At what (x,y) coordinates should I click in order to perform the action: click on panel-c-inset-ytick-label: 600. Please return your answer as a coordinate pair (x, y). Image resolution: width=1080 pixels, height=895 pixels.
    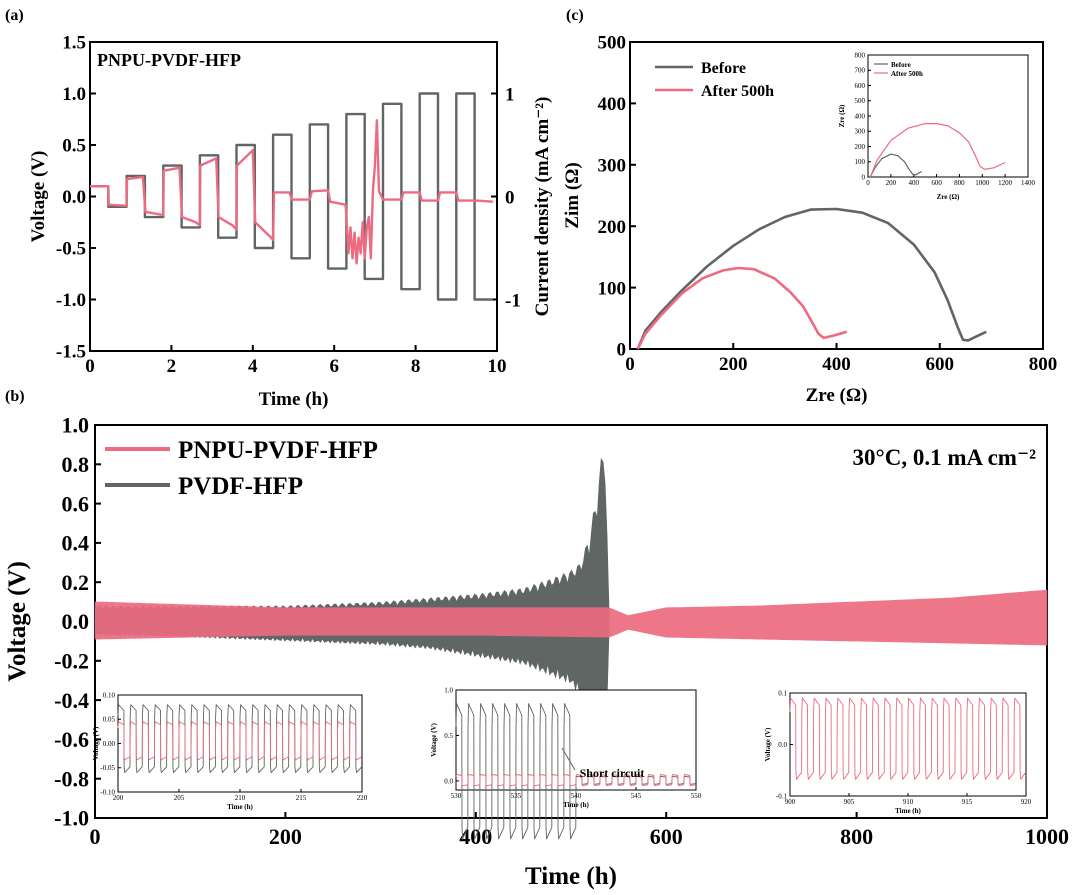
    Looking at the image, I should click on (860, 86).